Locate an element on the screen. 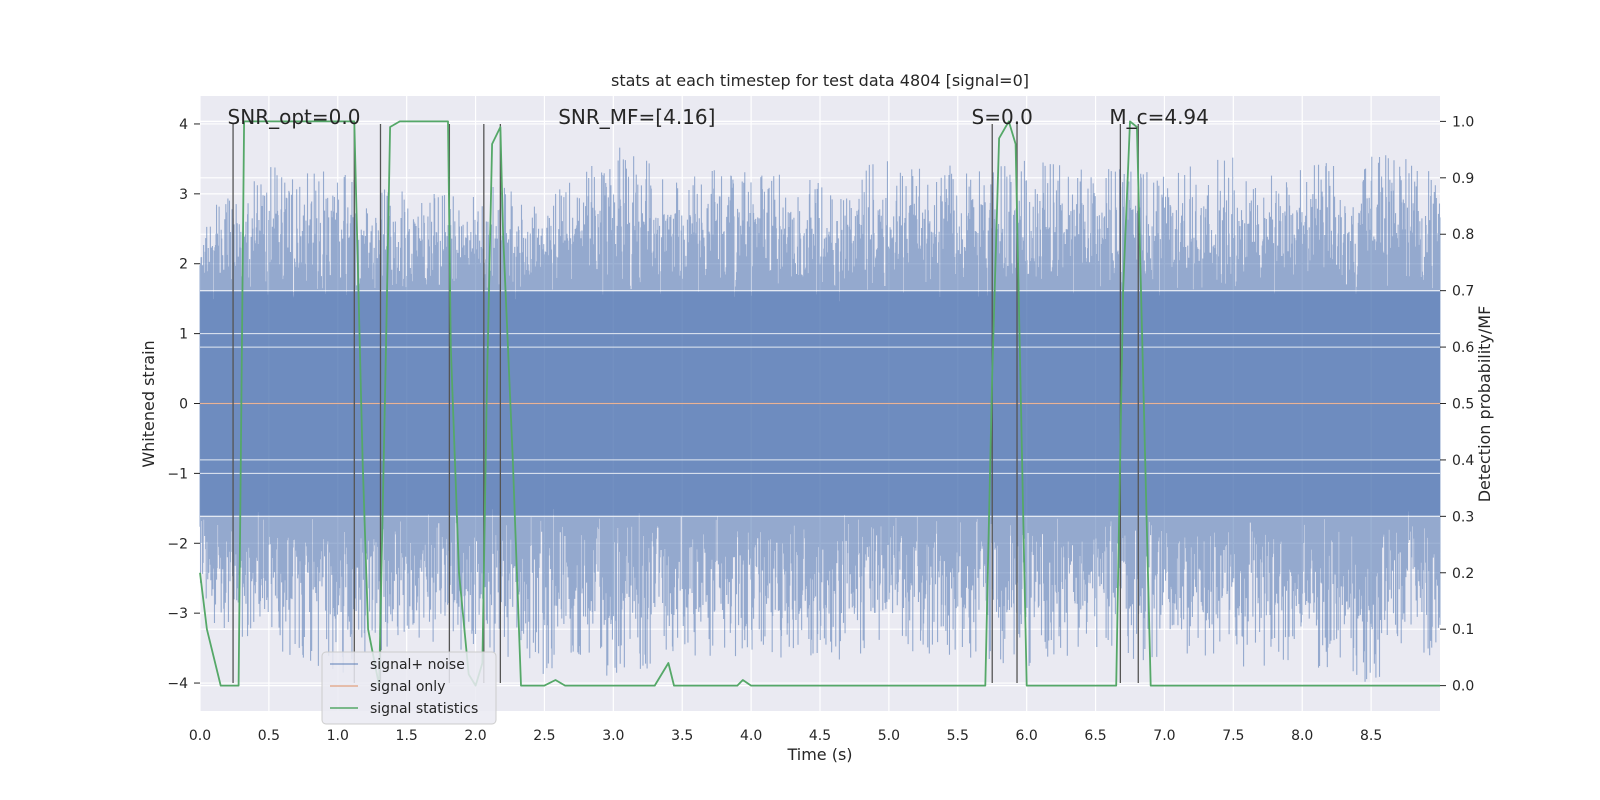 The height and width of the screenshot is (800, 1600). x-tick-label: 4.5 is located at coordinates (820, 736).